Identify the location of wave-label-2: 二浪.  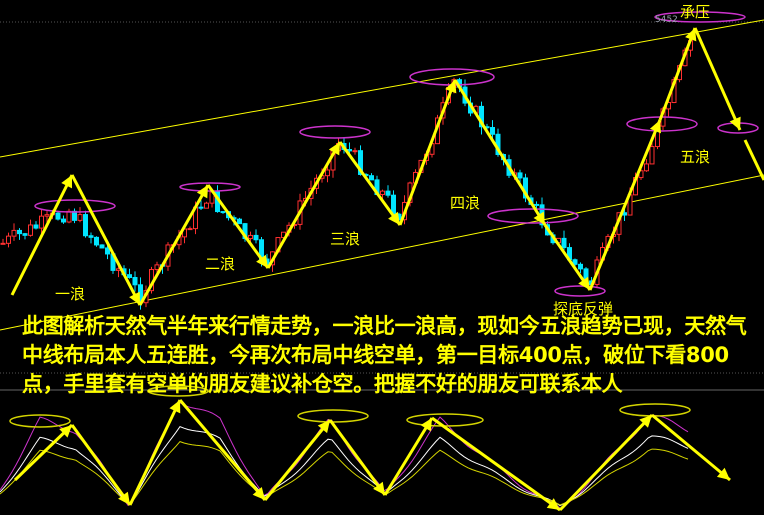
(220, 264).